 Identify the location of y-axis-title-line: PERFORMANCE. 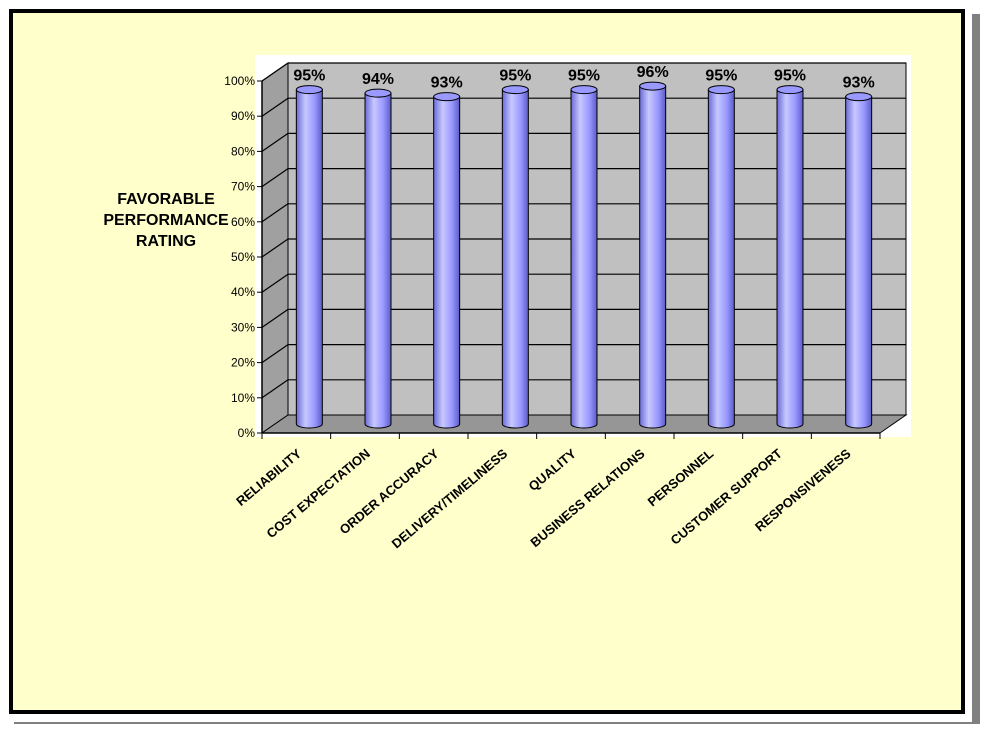
(166, 220).